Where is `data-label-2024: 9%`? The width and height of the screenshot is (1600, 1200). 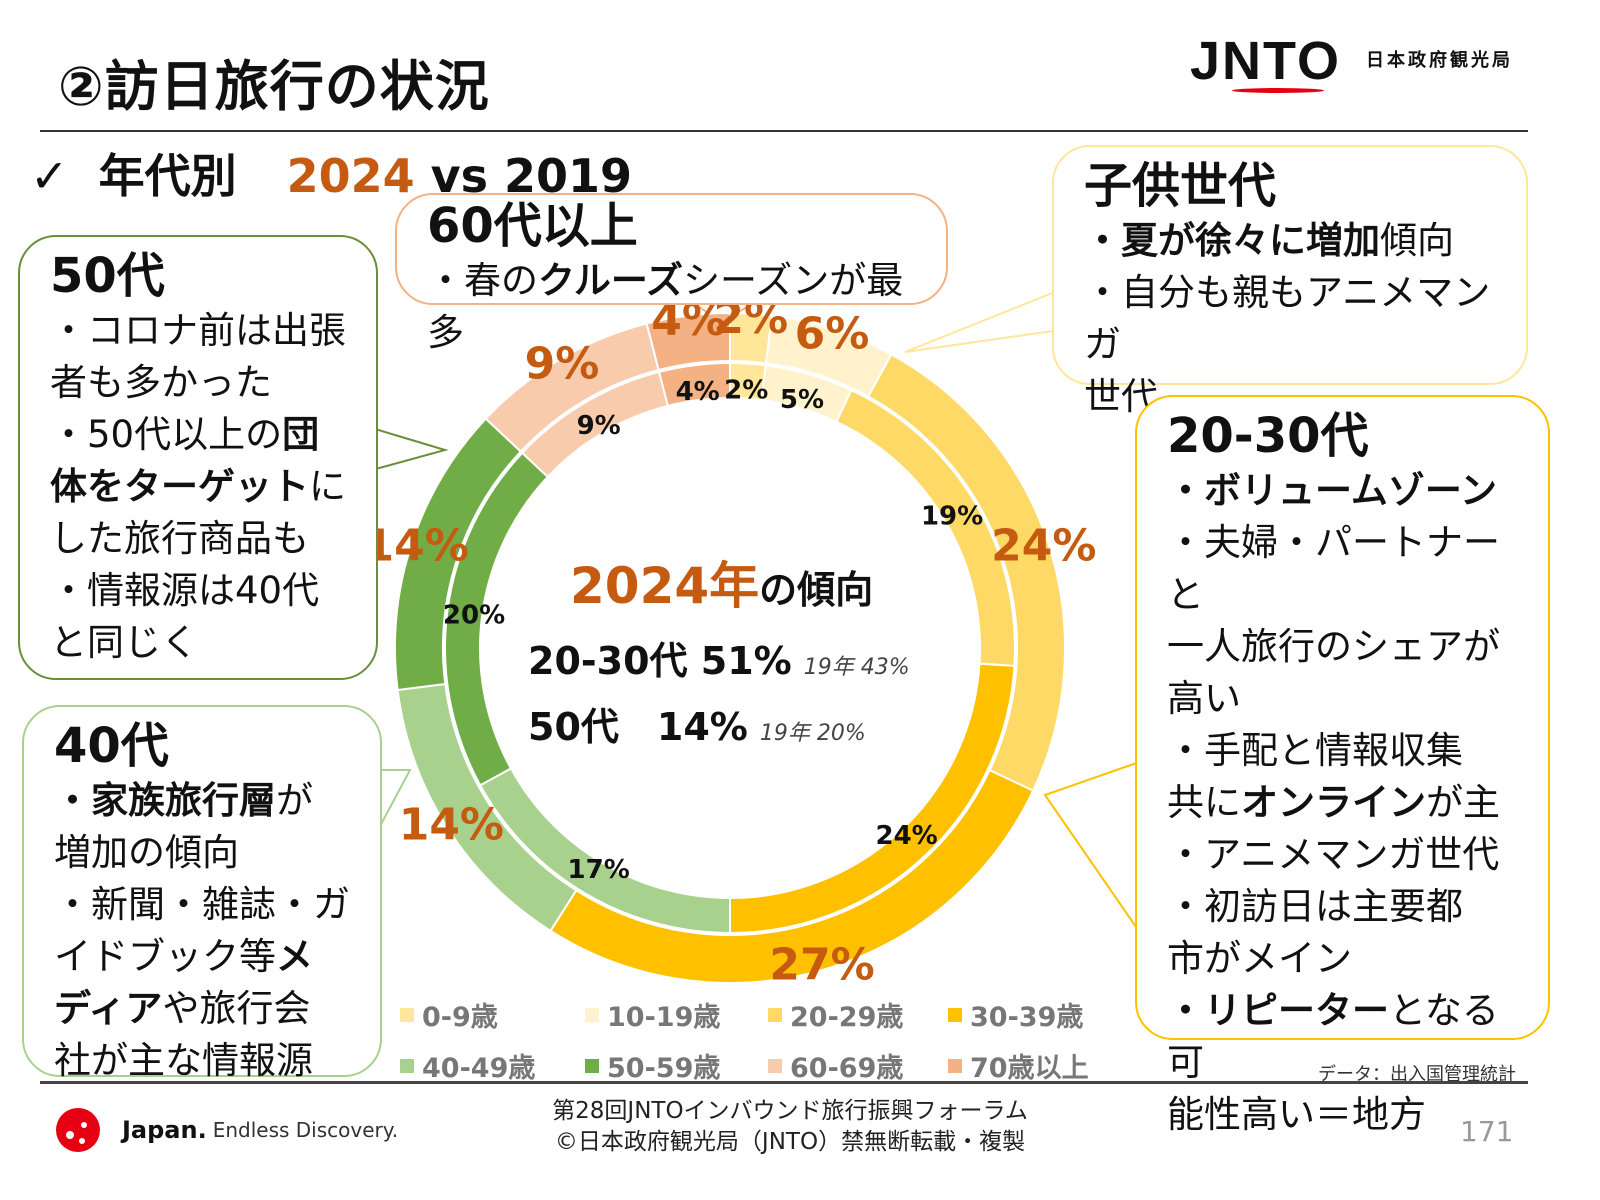
data-label-2024: 9% is located at coordinates (562, 363).